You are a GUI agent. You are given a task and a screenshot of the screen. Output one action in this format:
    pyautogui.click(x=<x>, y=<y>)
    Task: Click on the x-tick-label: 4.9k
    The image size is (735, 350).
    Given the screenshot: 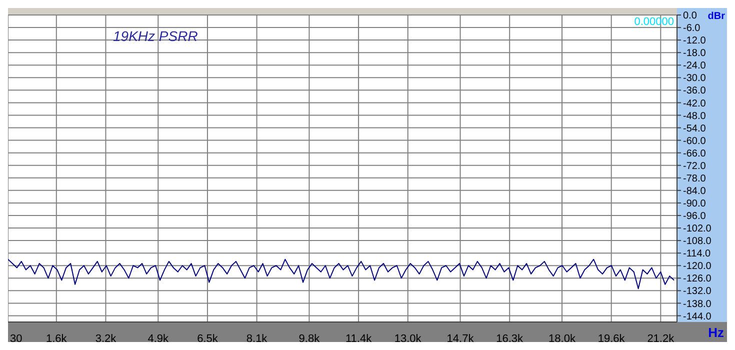 What is the action you would take?
    pyautogui.click(x=159, y=339)
    